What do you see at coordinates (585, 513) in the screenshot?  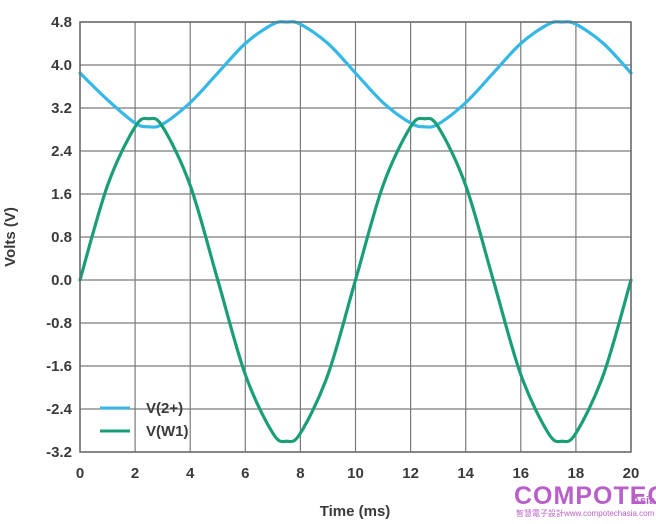 I see `watermark-sub: 智慧電子設計www.compotechasia.com` at bounding box center [585, 513].